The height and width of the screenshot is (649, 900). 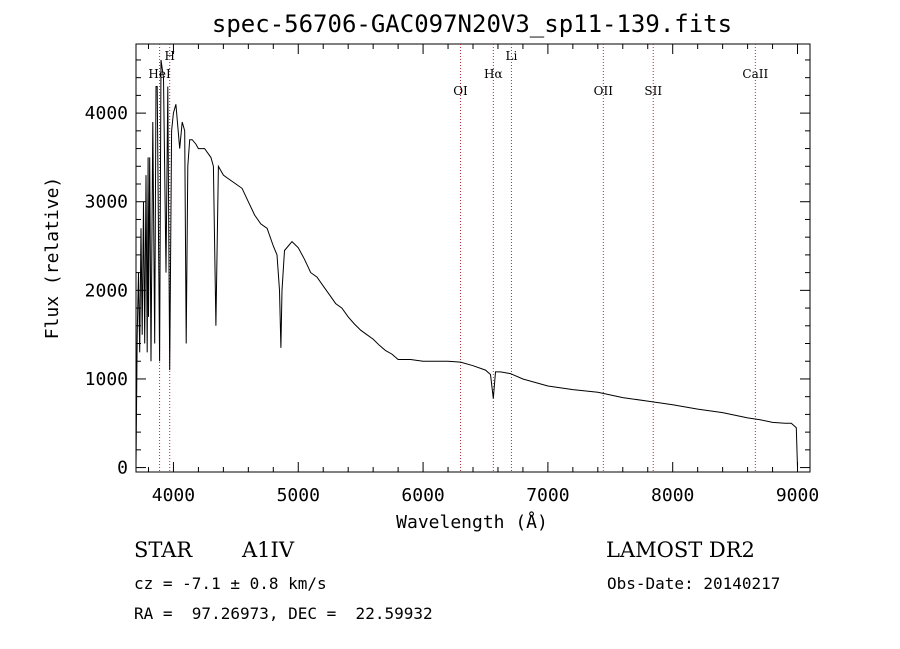 I want to click on survey-label: LAMOST DR2, so click(x=680, y=550).